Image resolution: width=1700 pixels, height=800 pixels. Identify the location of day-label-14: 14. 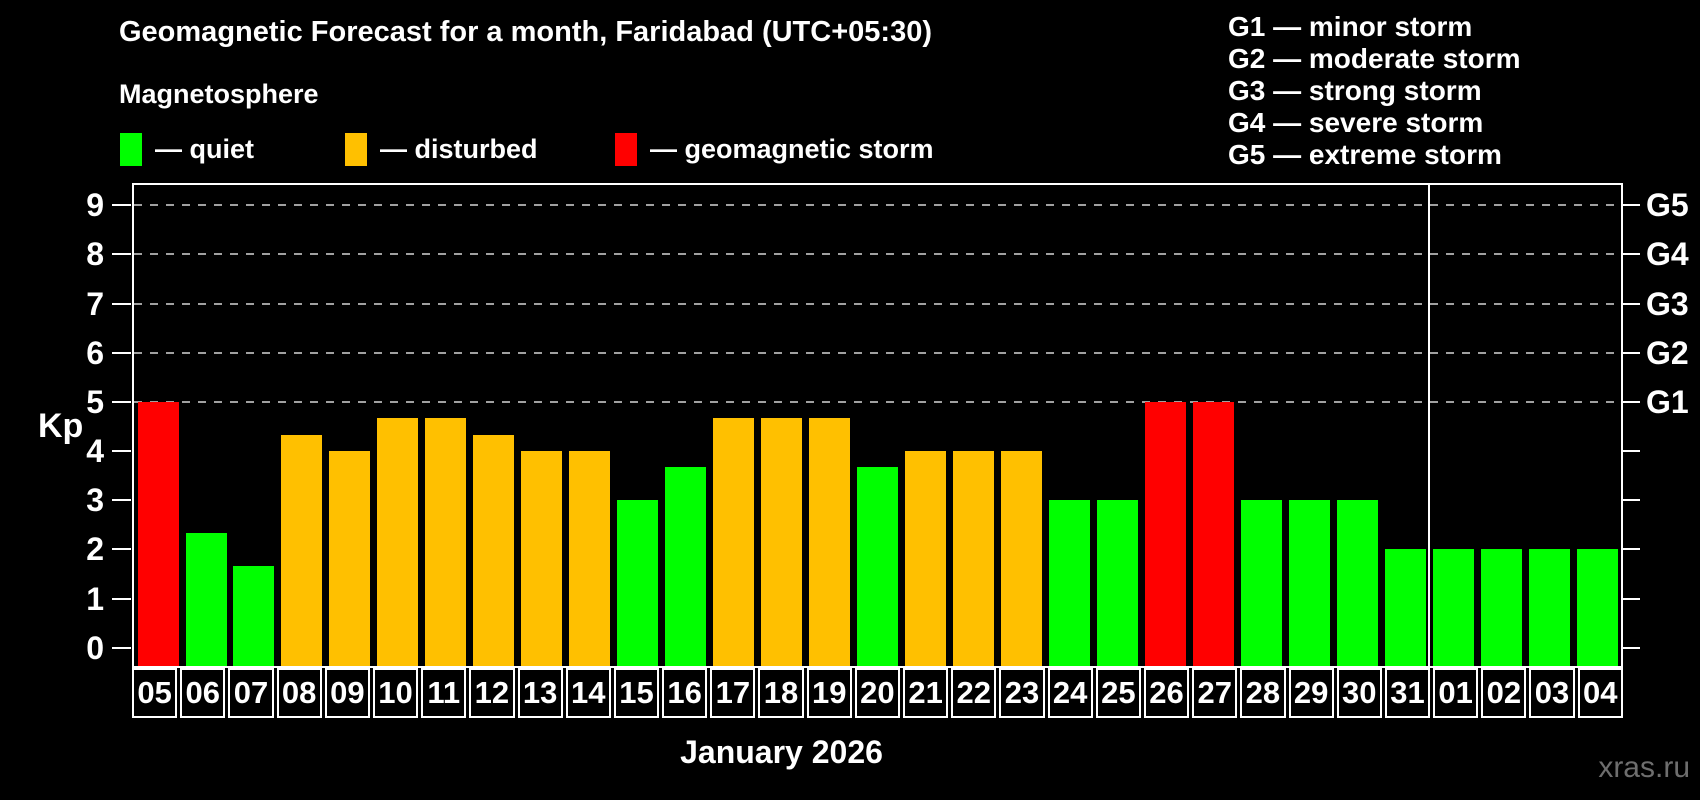
(588, 693).